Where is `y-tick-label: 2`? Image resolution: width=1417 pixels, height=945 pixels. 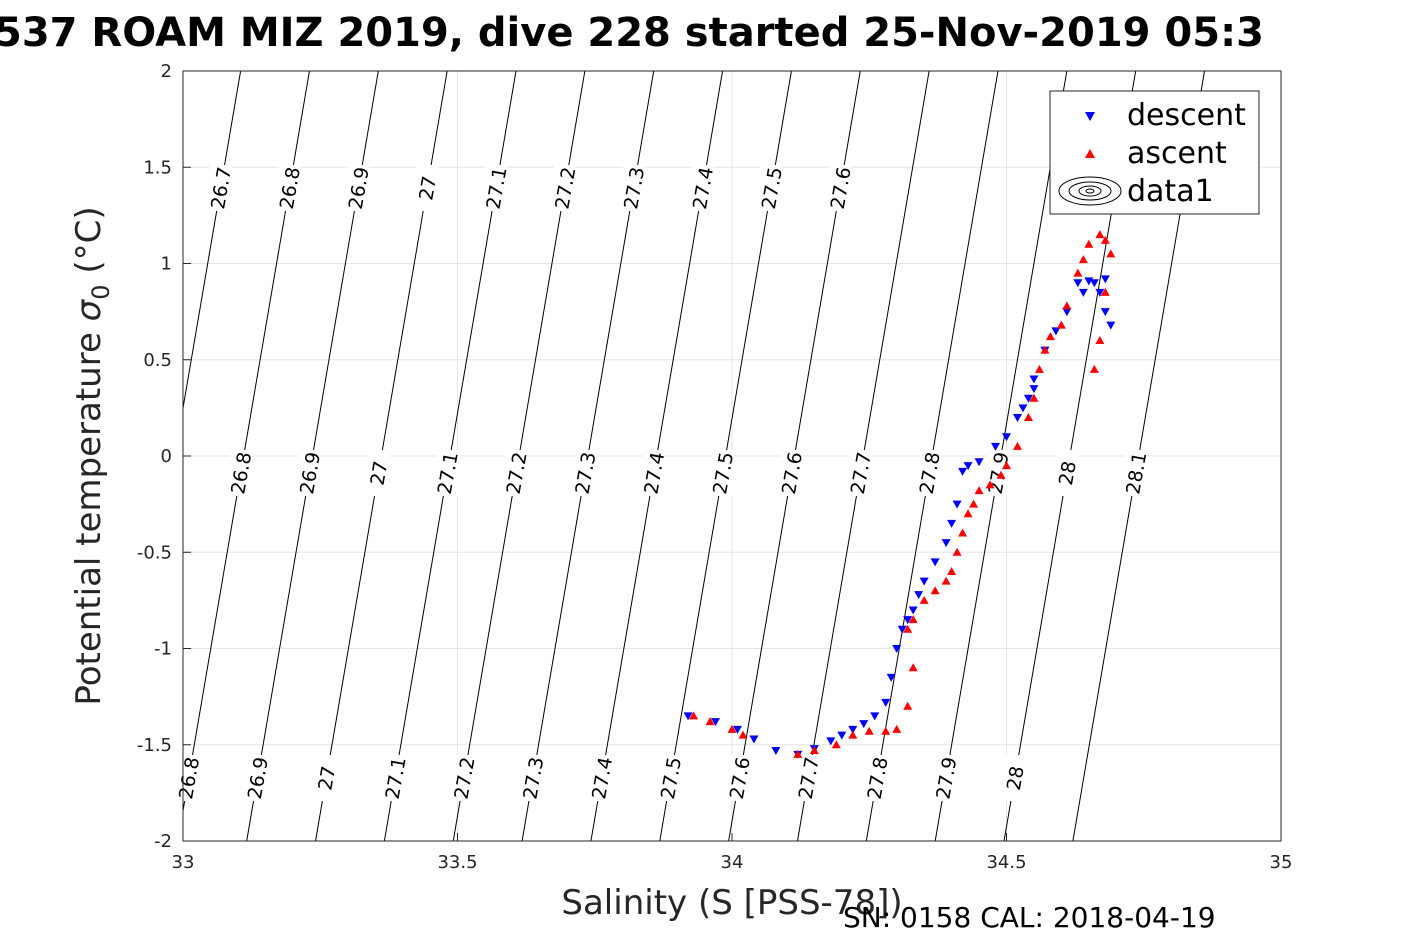
y-tick-label: 2 is located at coordinates (166, 71).